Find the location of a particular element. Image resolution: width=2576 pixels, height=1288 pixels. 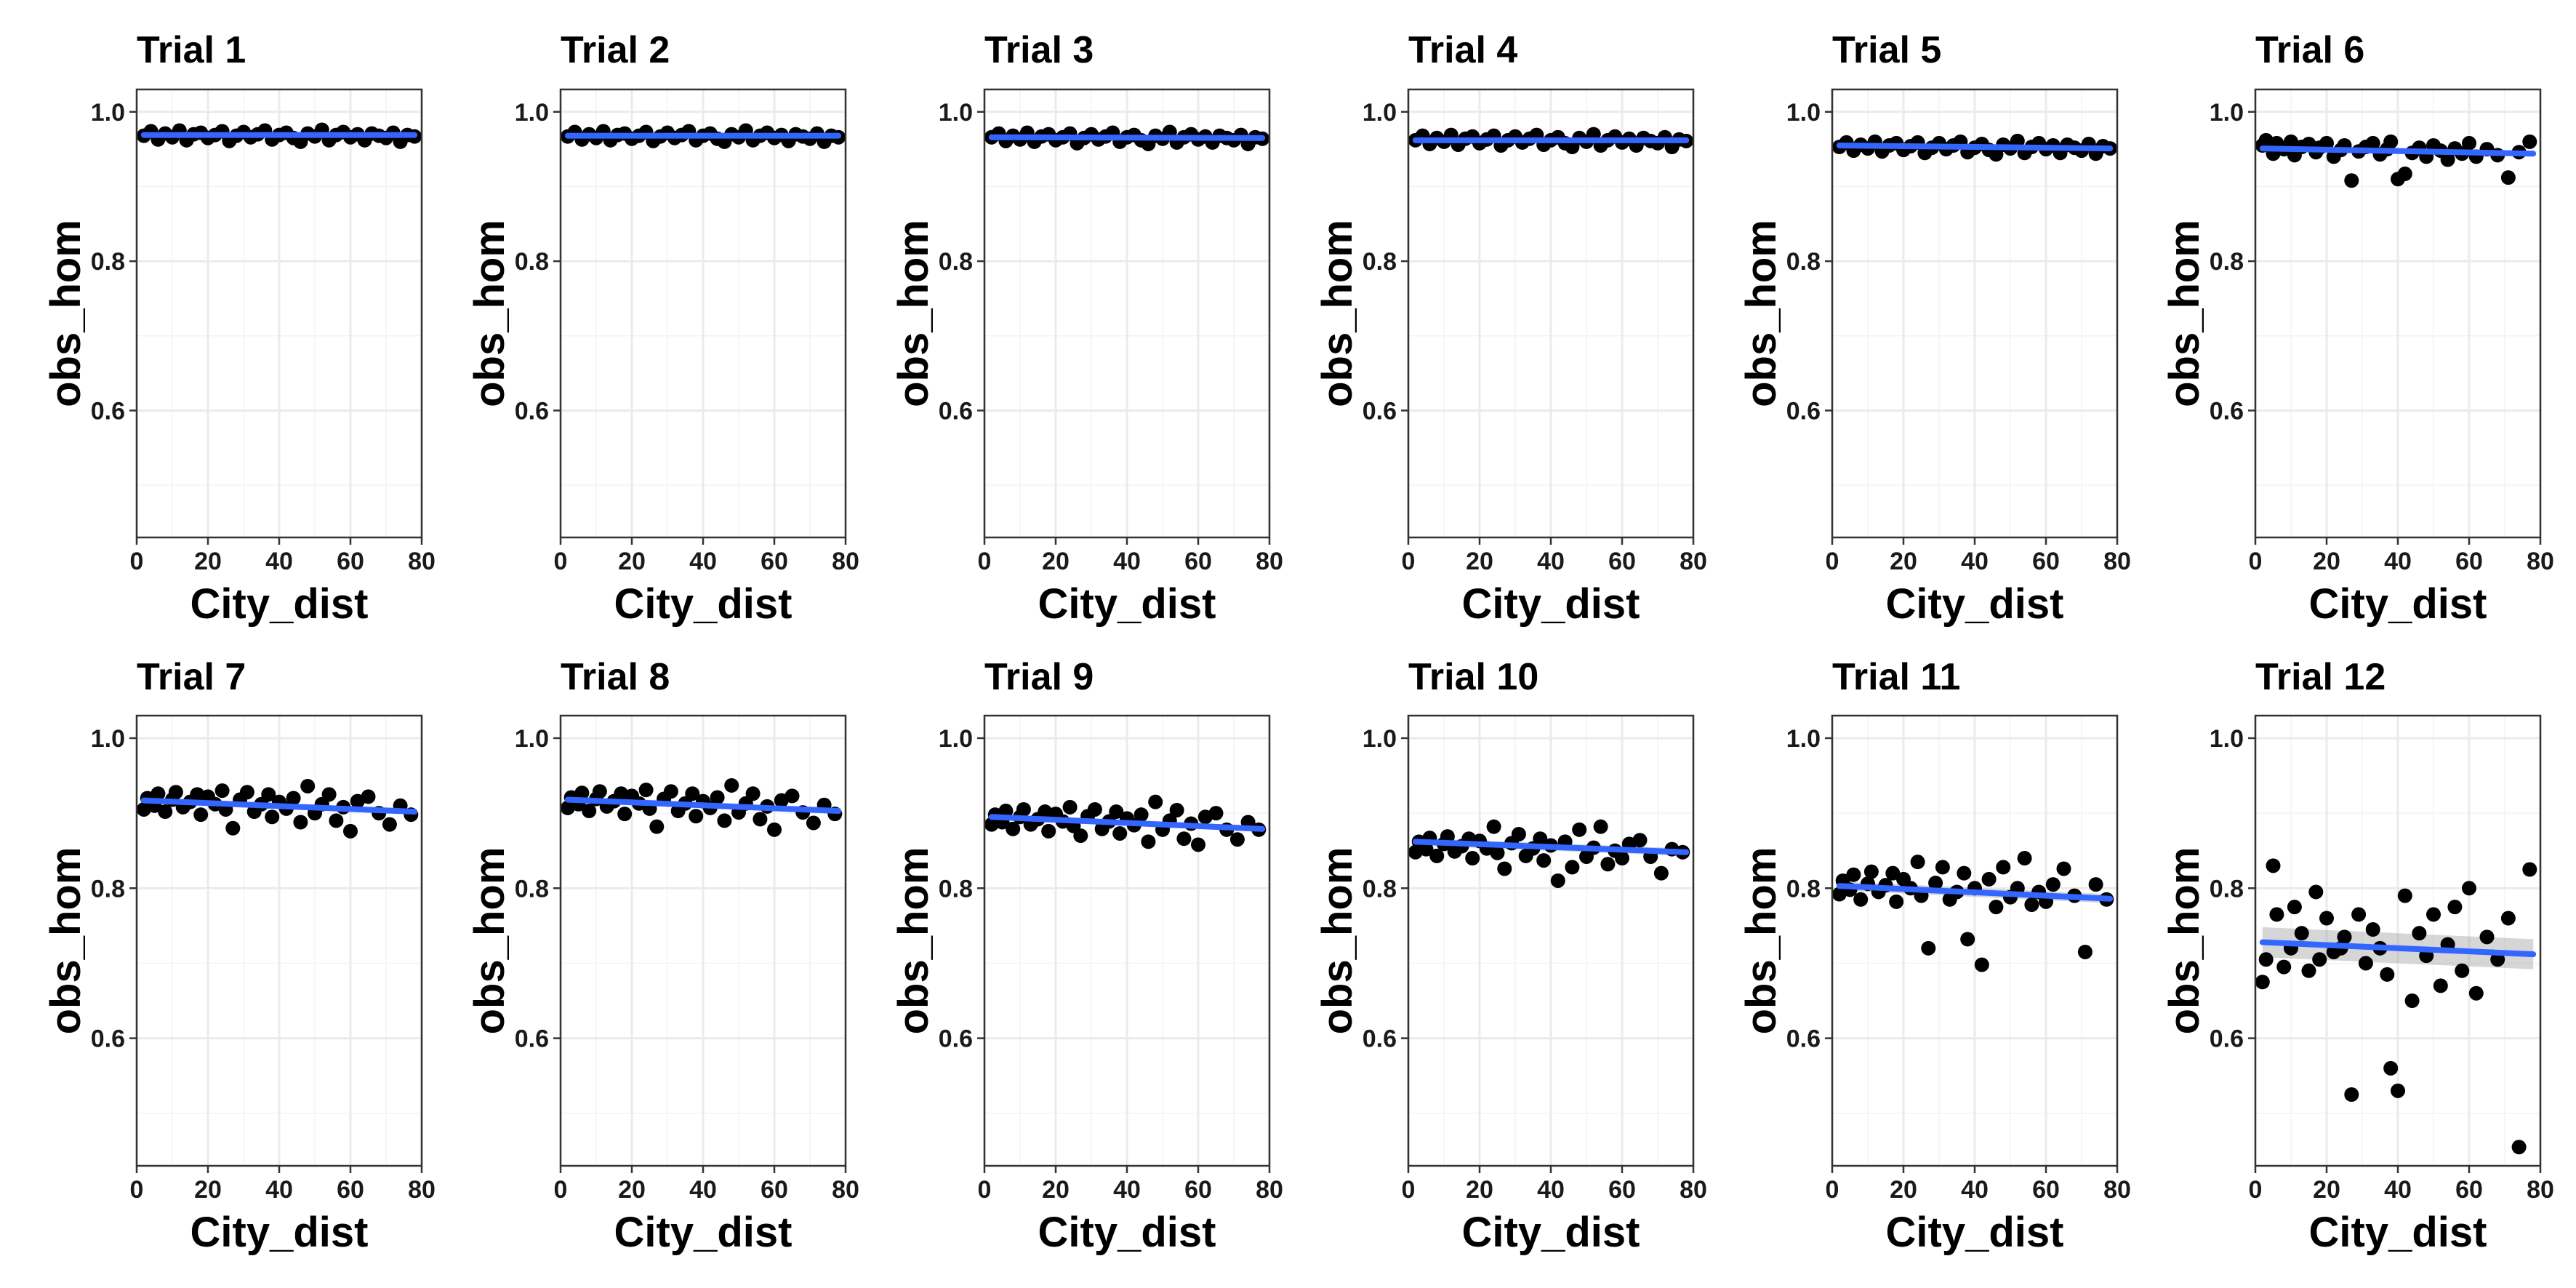

y-tick-label: 0.8 is located at coordinates (1380, 262).